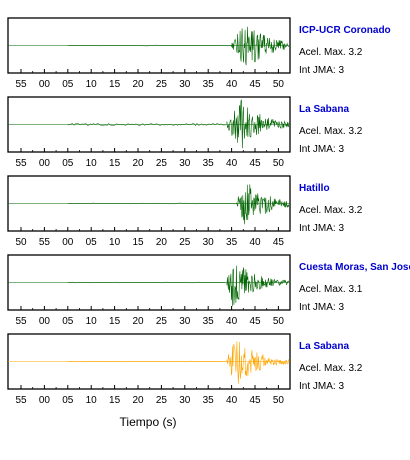  What do you see at coordinates (314, 188) in the screenshot?
I see `station-name: Hatillo` at bounding box center [314, 188].